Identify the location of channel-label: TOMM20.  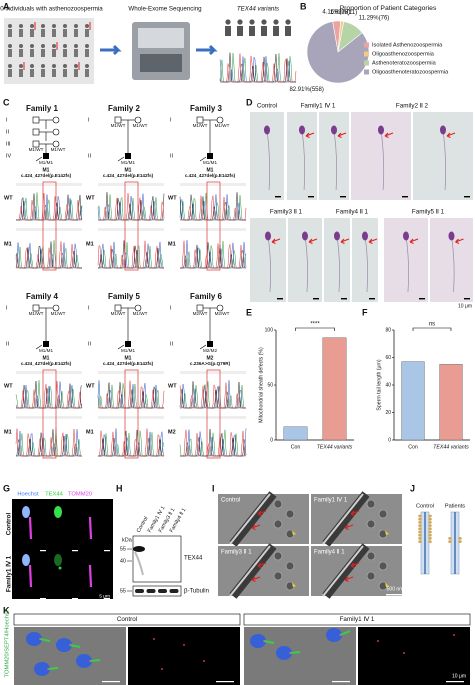
(80, 495).